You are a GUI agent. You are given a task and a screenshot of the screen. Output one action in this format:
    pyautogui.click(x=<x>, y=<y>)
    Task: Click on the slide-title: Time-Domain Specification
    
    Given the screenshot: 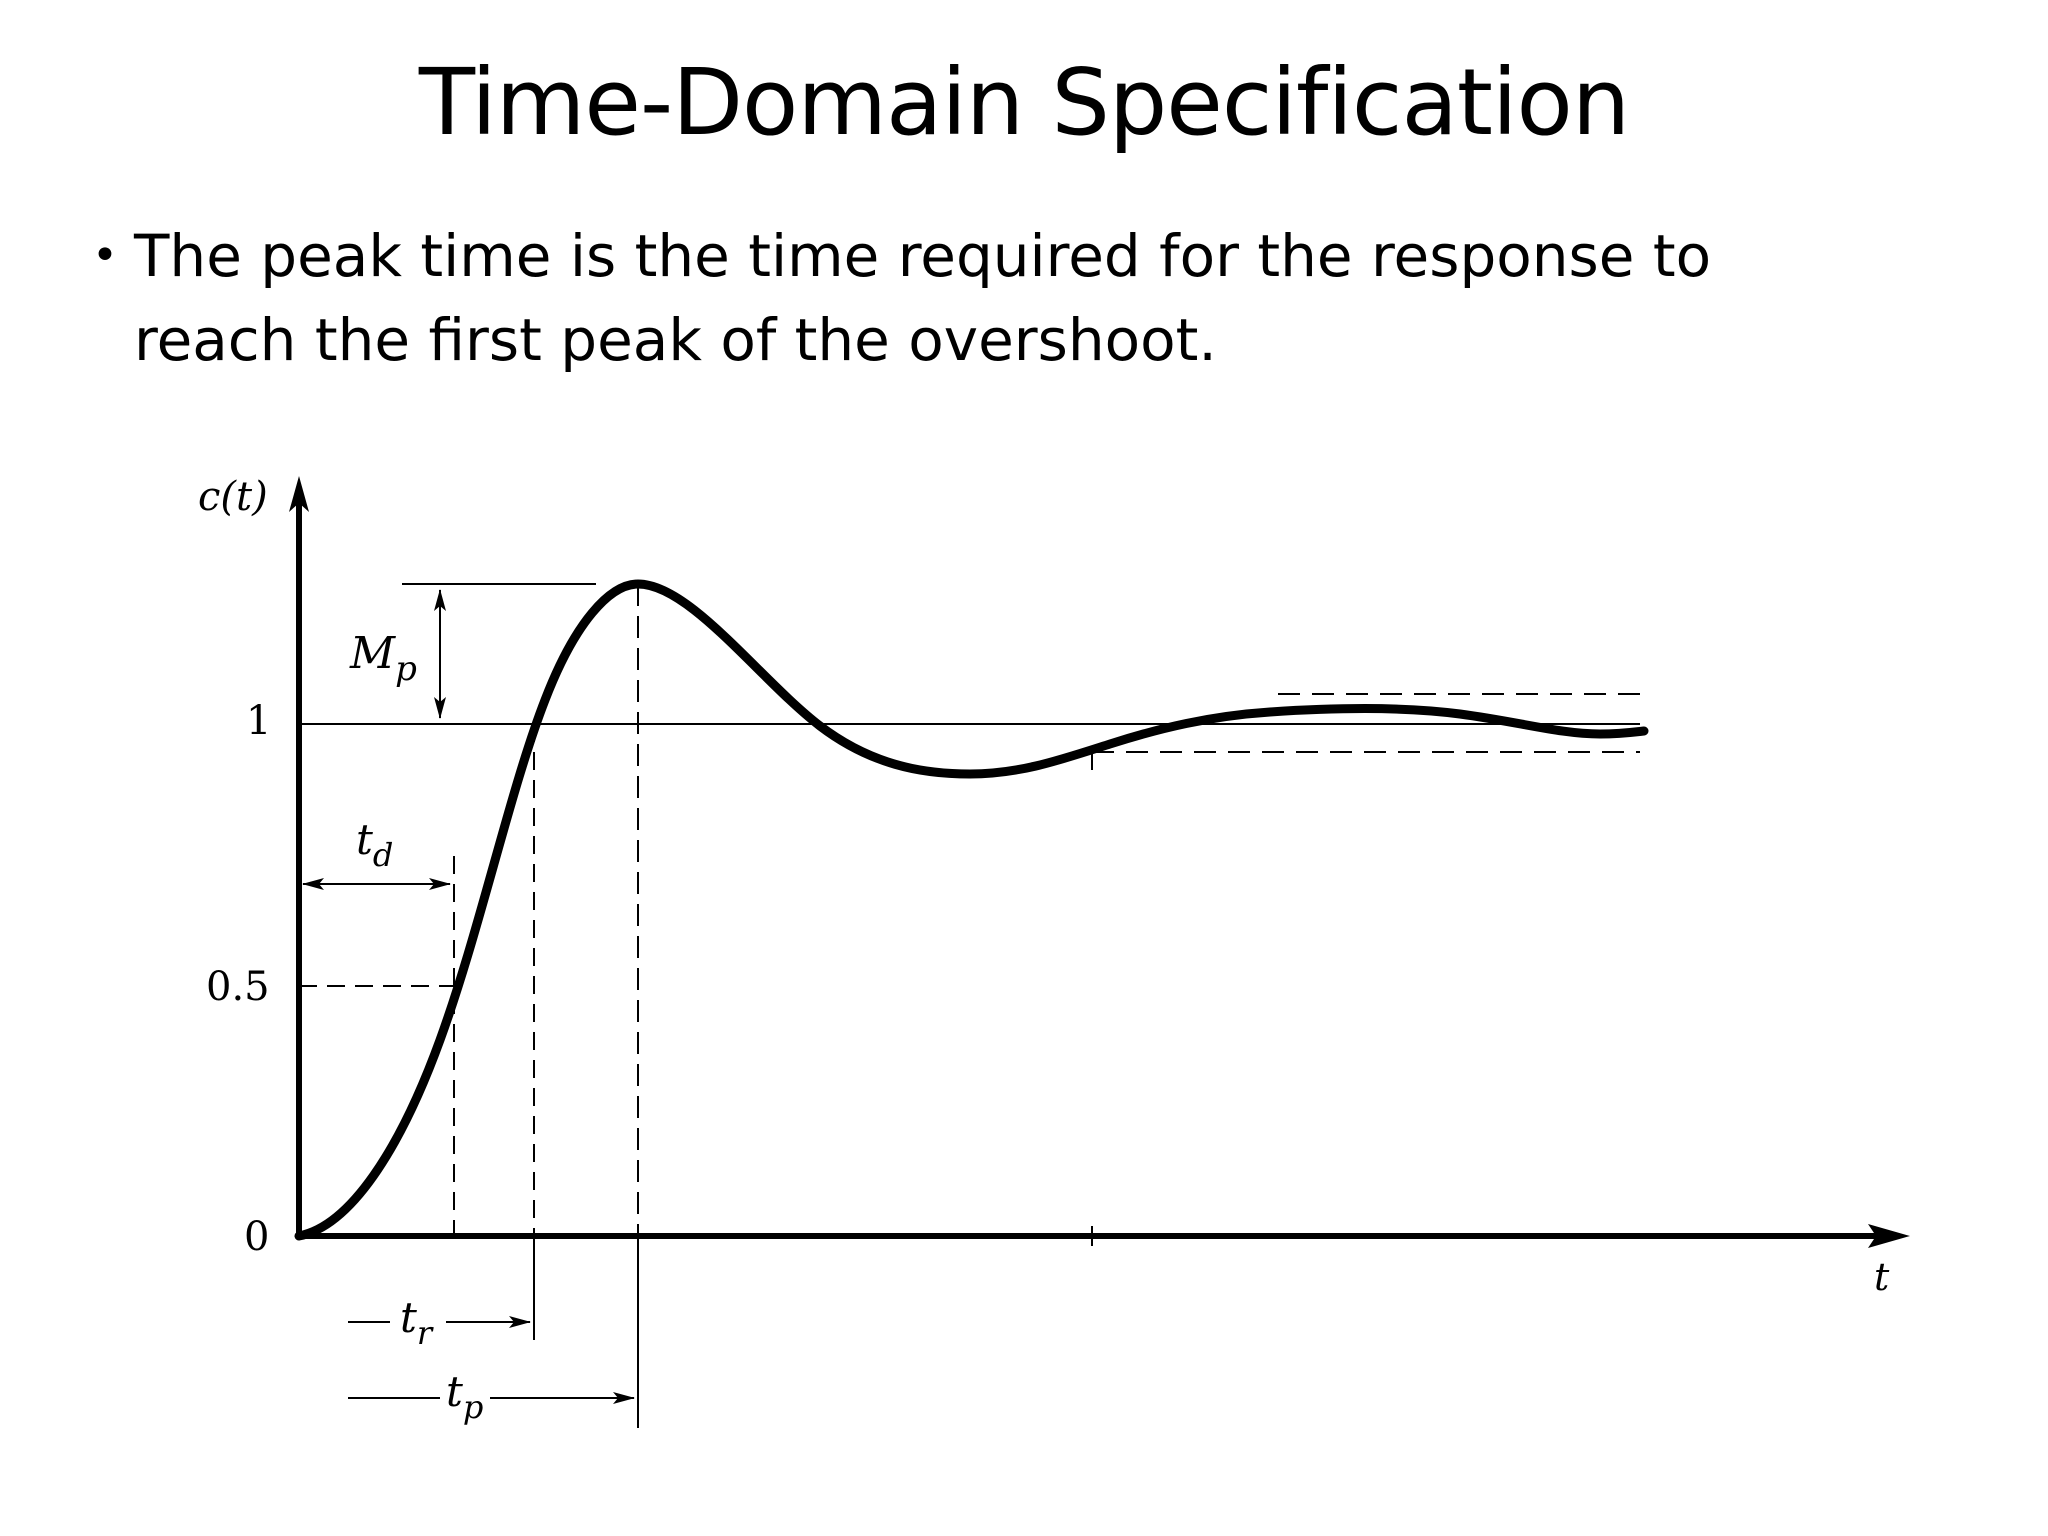 What is the action you would take?
    pyautogui.click(x=1024, y=102)
    